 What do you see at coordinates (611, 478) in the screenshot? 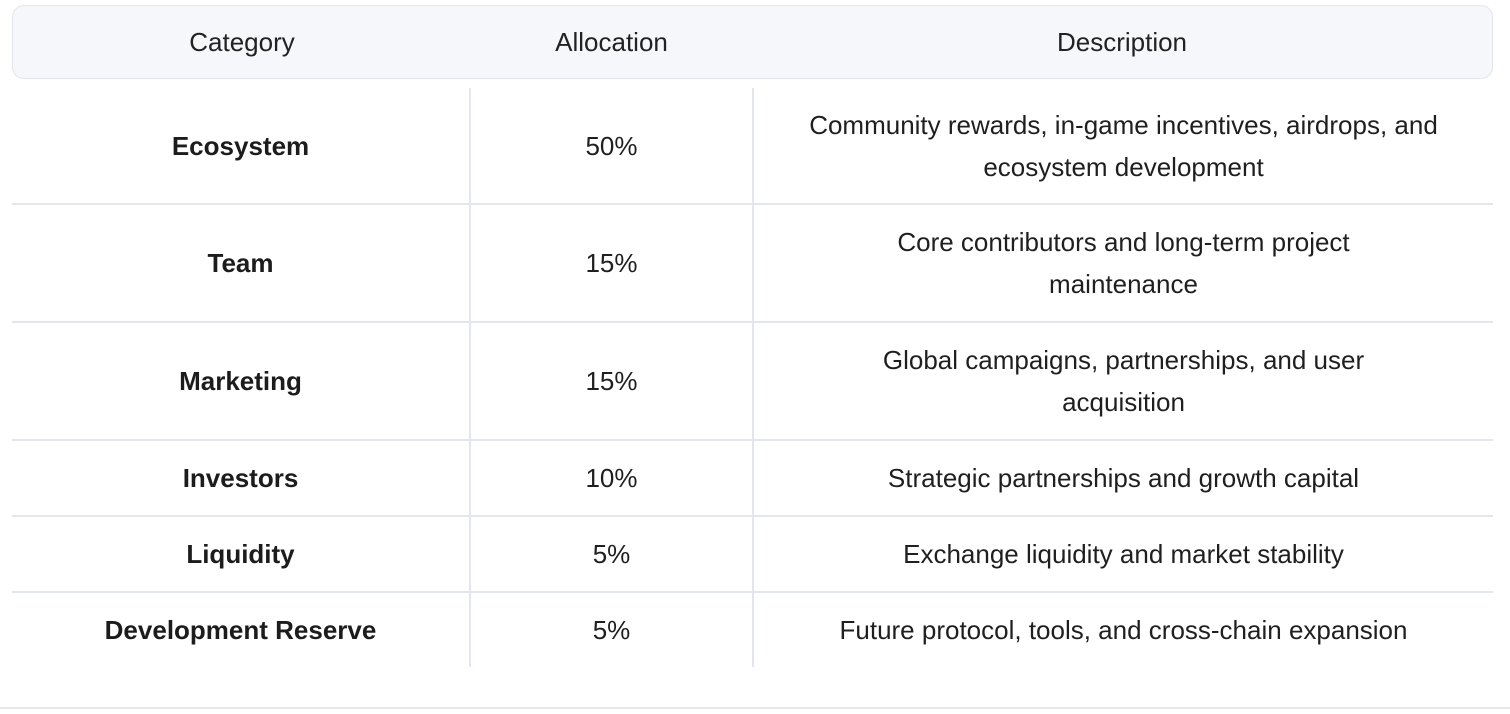
I see `allocation-cell: 10%` at bounding box center [611, 478].